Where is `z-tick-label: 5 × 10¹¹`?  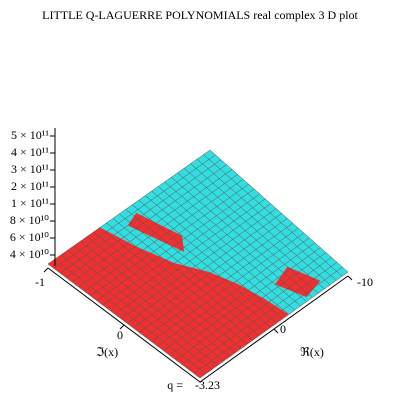 z-tick-label: 5 × 10¹¹ is located at coordinates (30, 135).